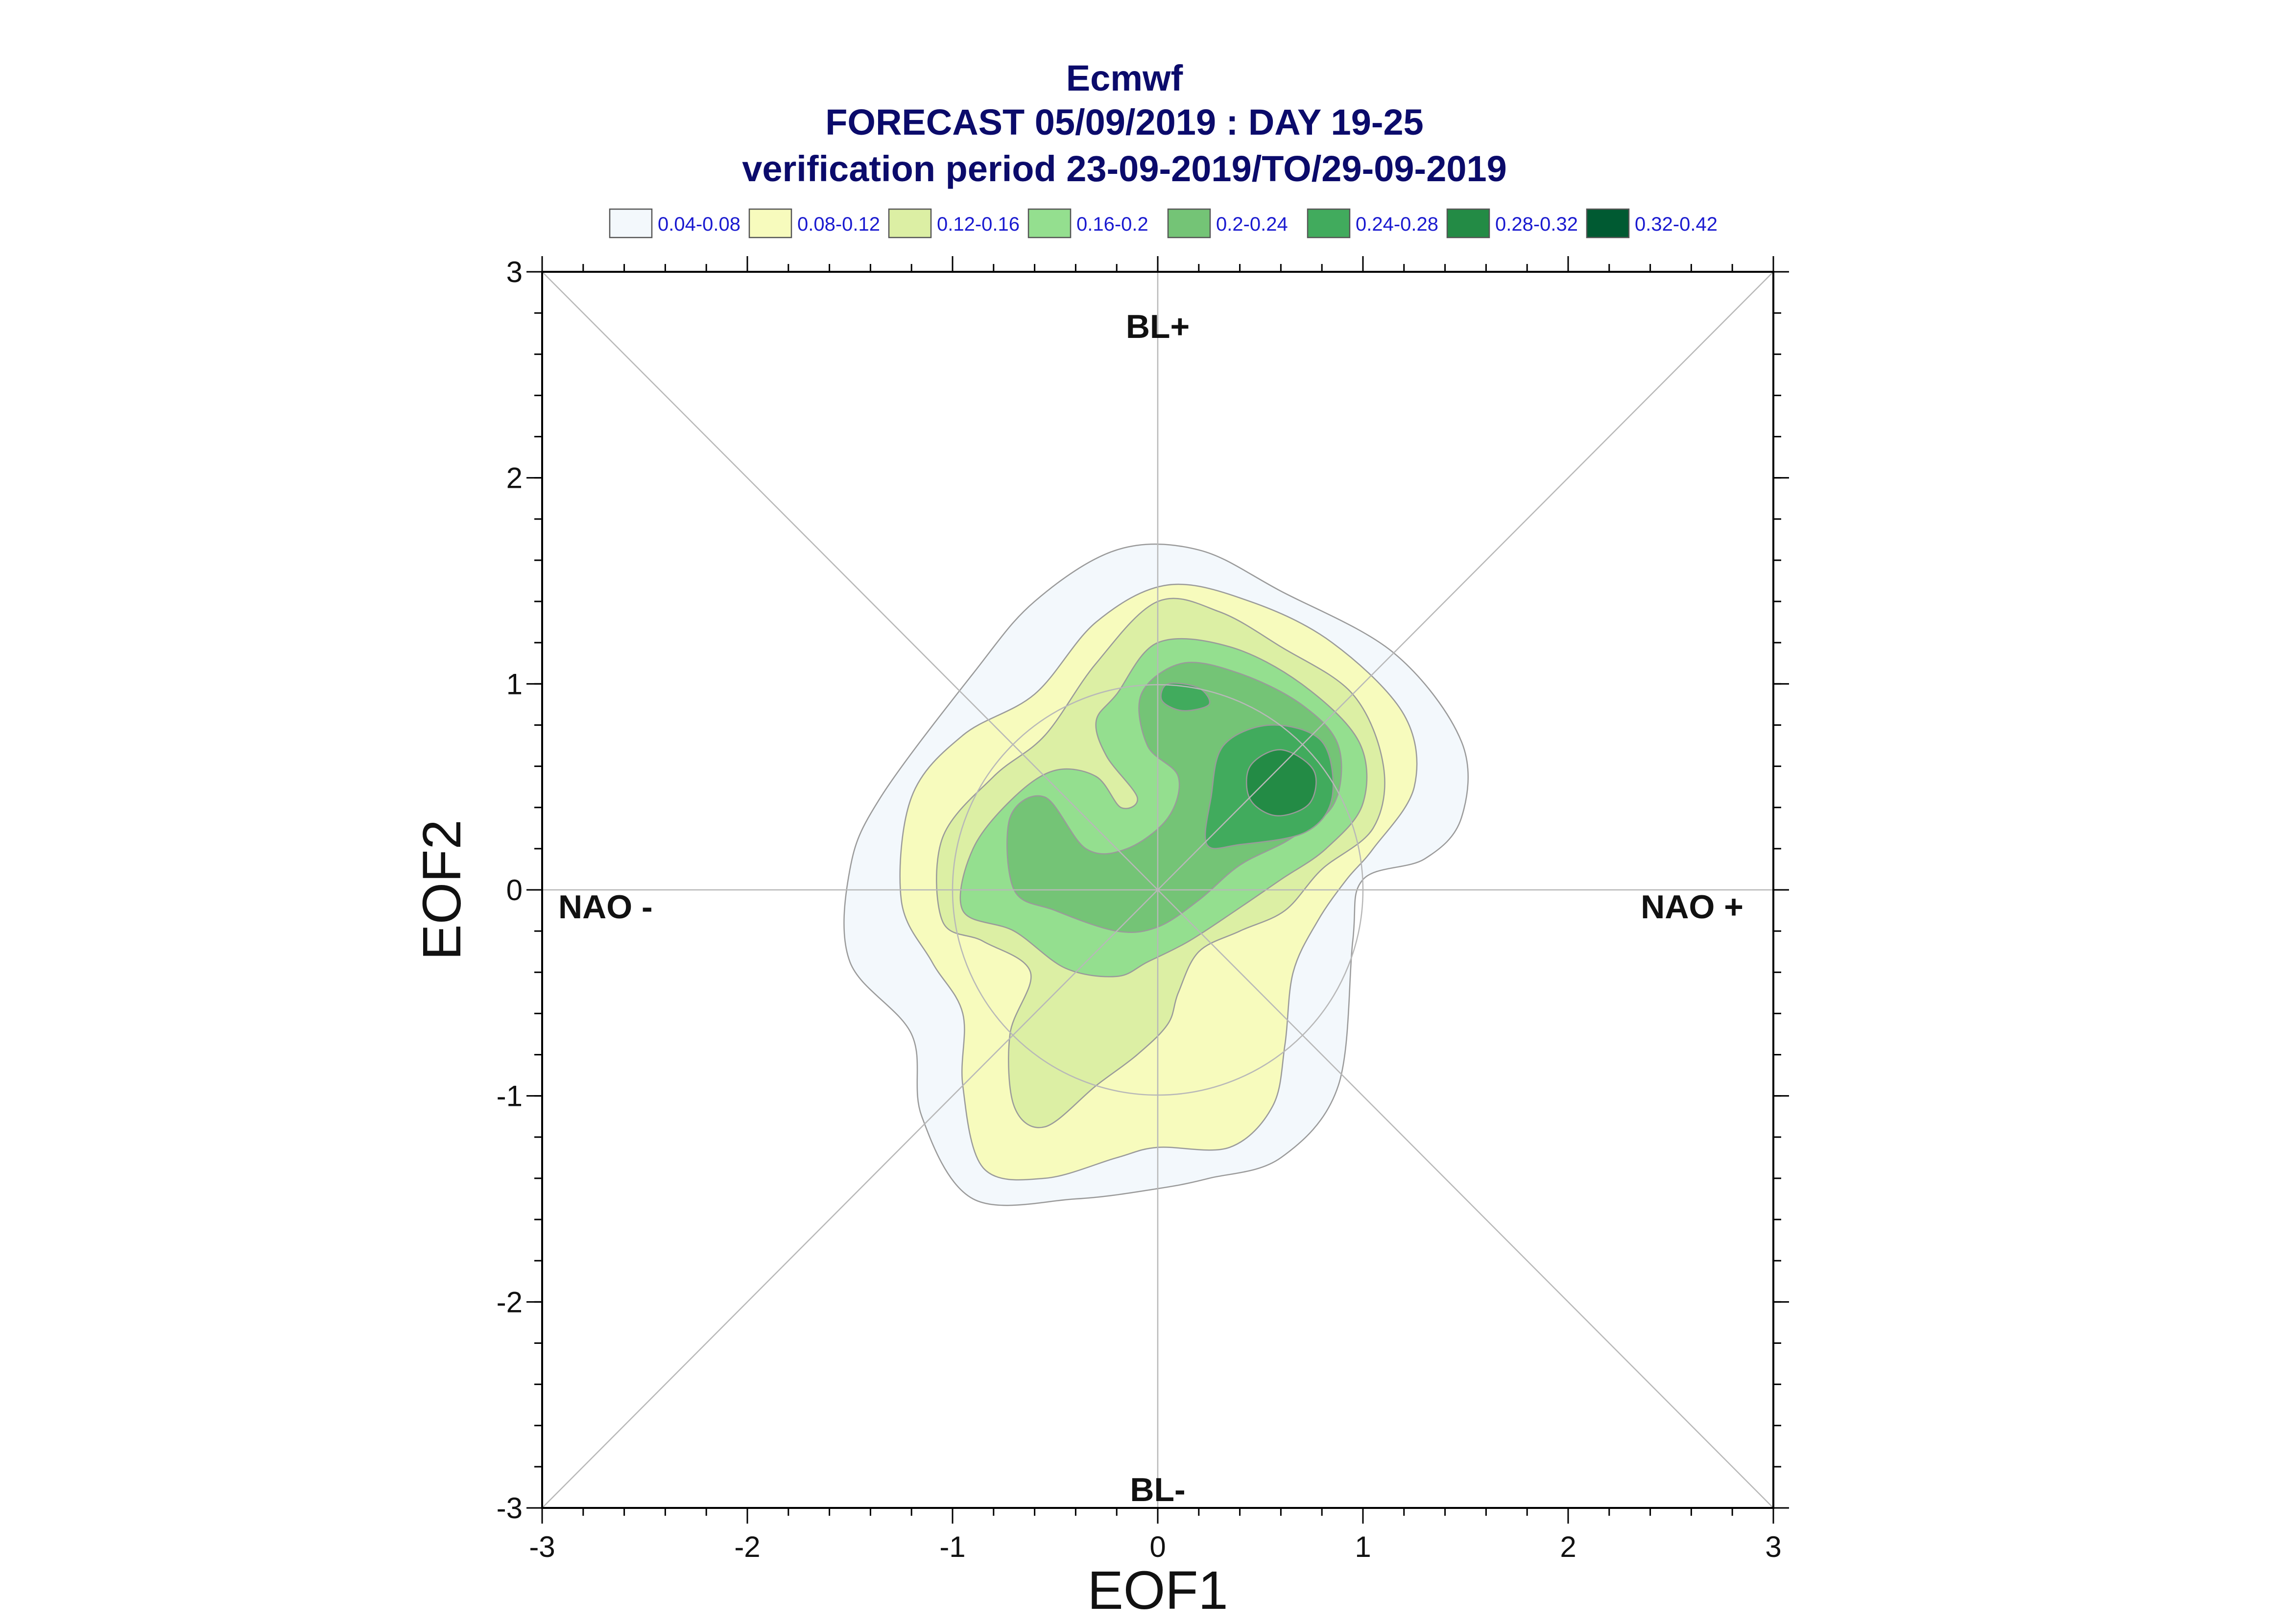 The width and height of the screenshot is (2291, 1624). I want to click on chart-subtitle-line-1: FORECAST 05/09/2019 : DAY 19-25, so click(1124, 122).